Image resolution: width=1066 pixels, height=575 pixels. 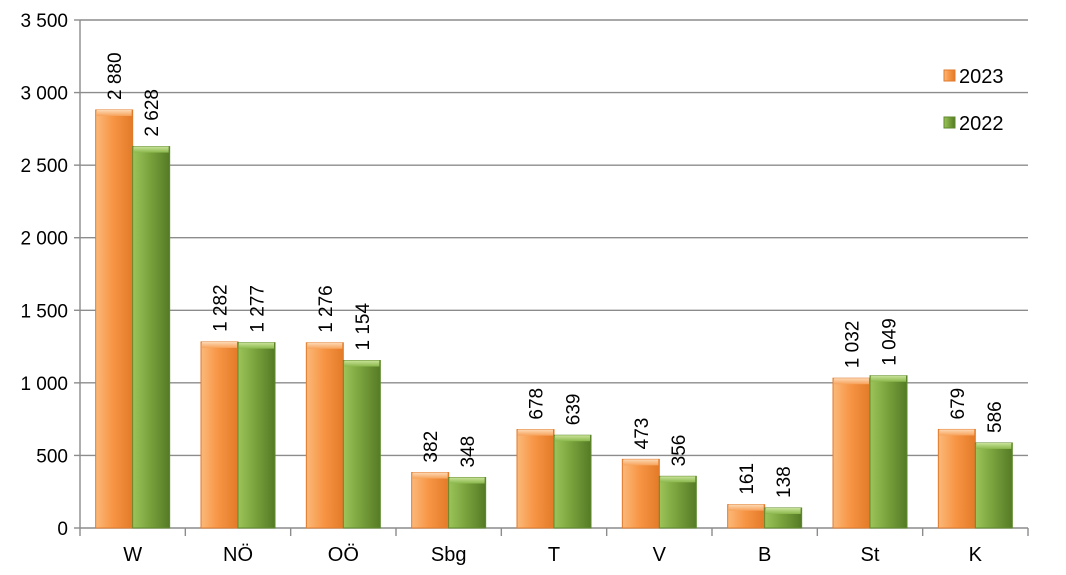 What do you see at coordinates (764, 555) in the screenshot?
I see `x-tick-label: B` at bounding box center [764, 555].